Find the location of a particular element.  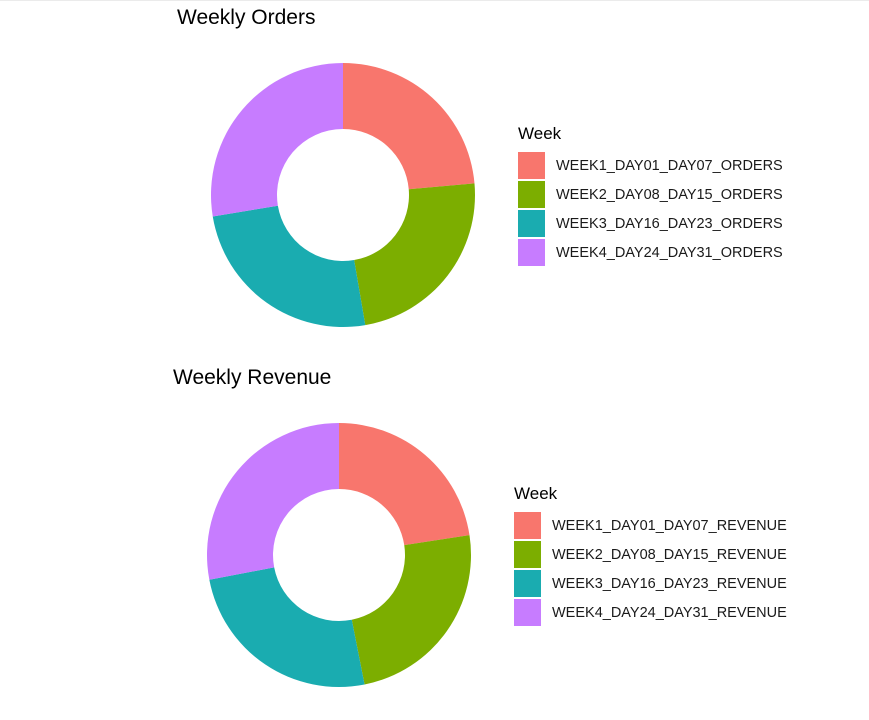

orders-donut-chart is located at coordinates (343, 195).